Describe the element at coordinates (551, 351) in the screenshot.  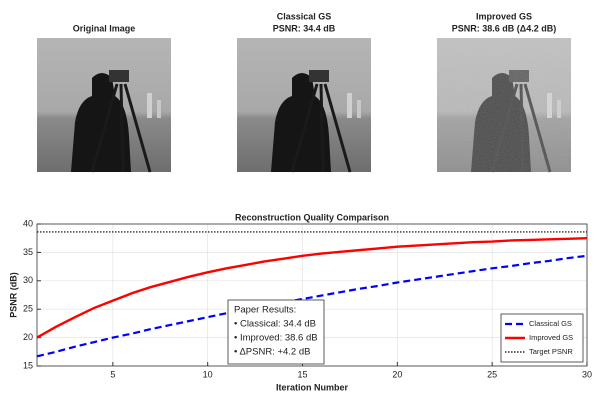
I see `legend-label: Target PSNR` at that location.